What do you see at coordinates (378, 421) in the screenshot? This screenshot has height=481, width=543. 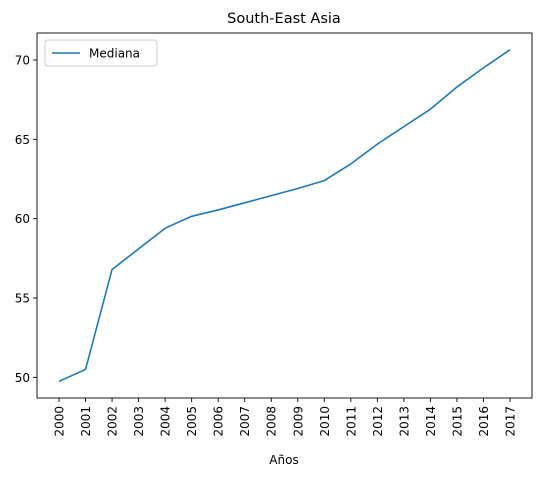 I see `x-tick-label: 2012` at bounding box center [378, 421].